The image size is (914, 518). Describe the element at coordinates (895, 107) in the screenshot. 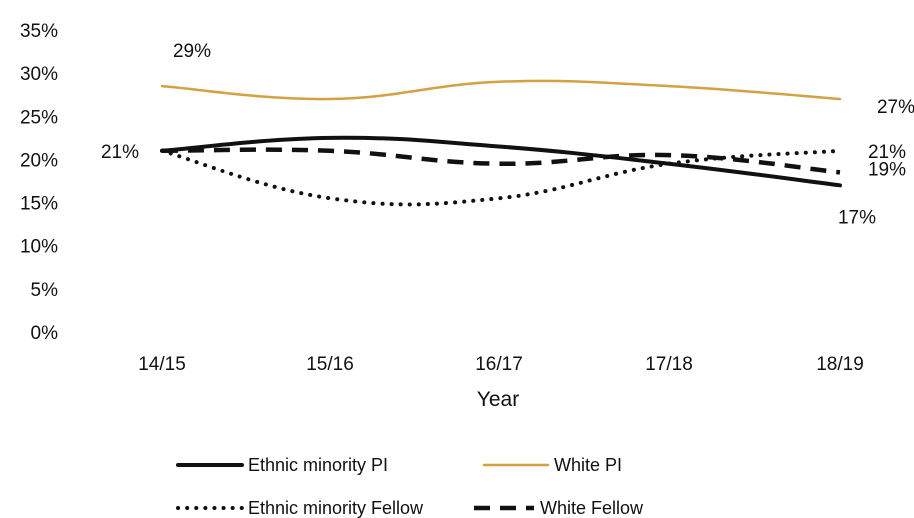

I see `data-label: 27%` at that location.